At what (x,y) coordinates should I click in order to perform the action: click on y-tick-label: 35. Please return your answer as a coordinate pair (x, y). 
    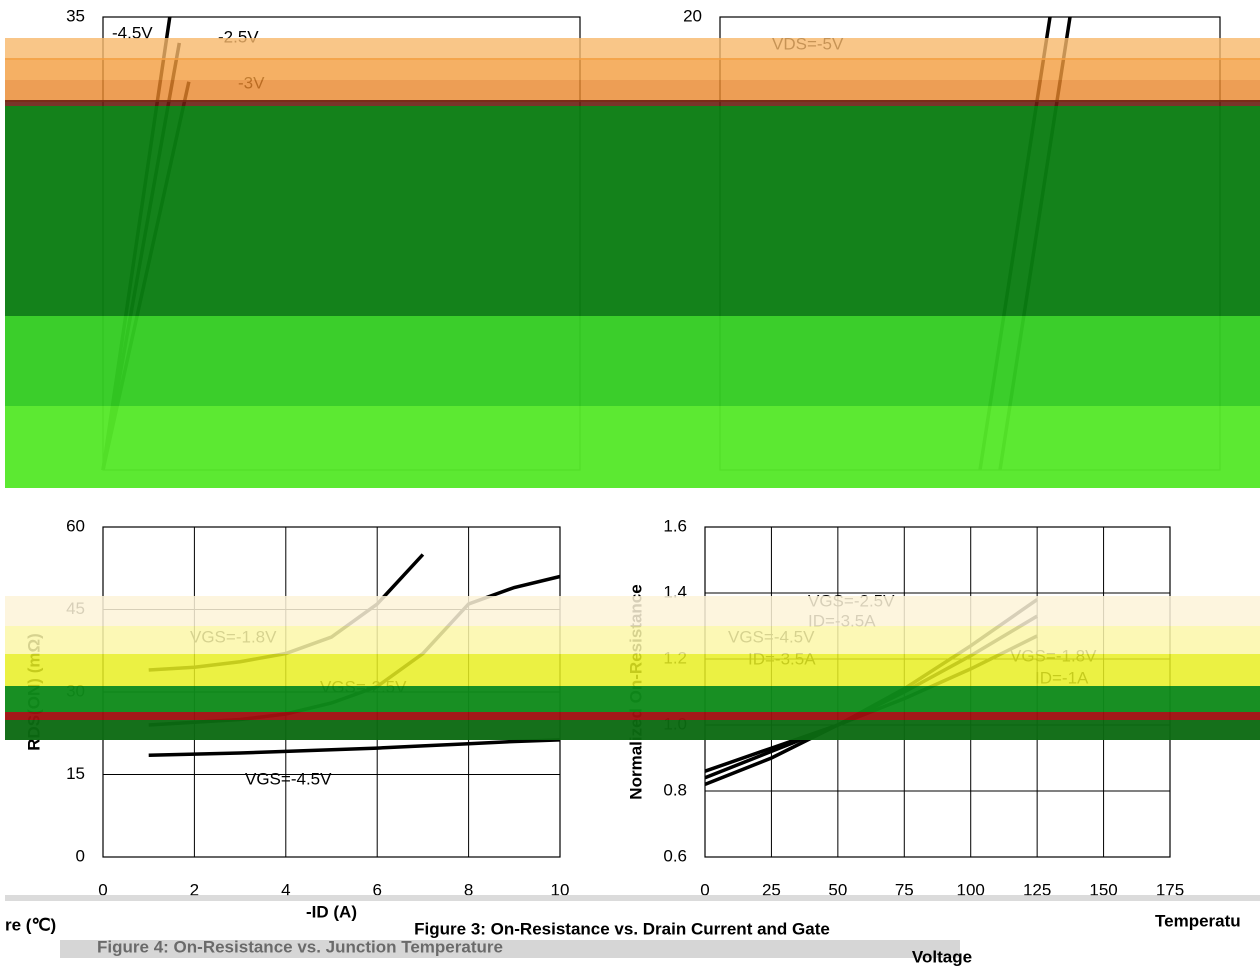
    Looking at the image, I should click on (75, 15).